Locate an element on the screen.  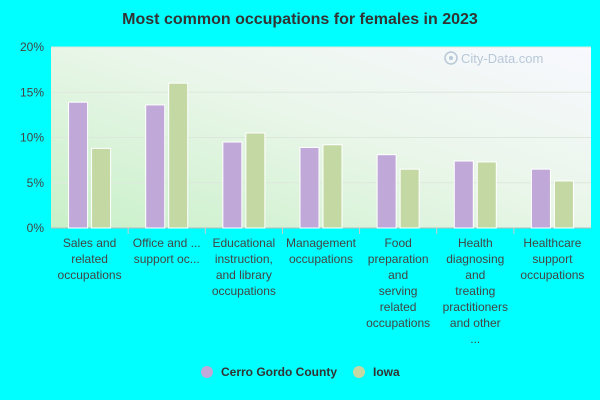
y-axis-ticks: 0% 5% 10% 15% 20% is located at coordinates (32, 137).